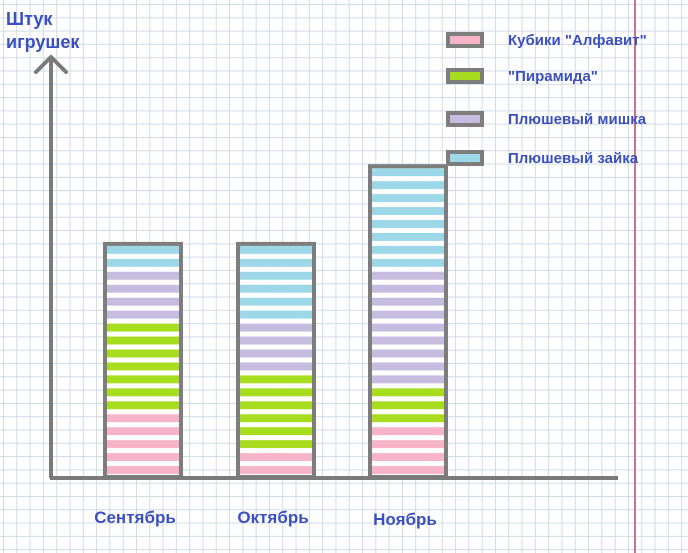 This screenshot has width=688, height=553. I want to click on legend-label: "Пирамида", so click(553, 76).